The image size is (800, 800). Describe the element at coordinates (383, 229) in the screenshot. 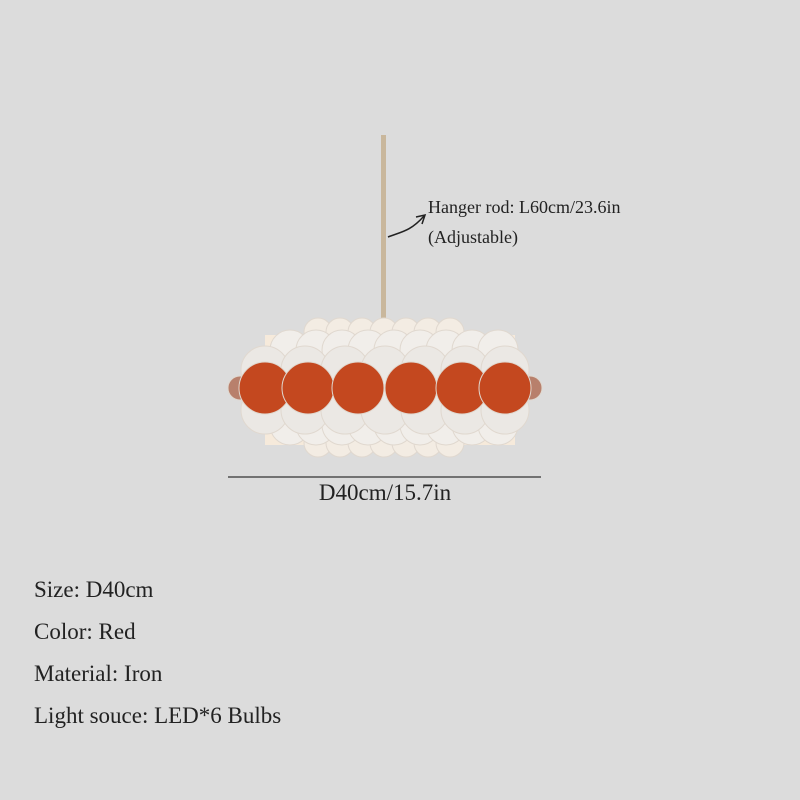

I see `hanger-rod` at that location.